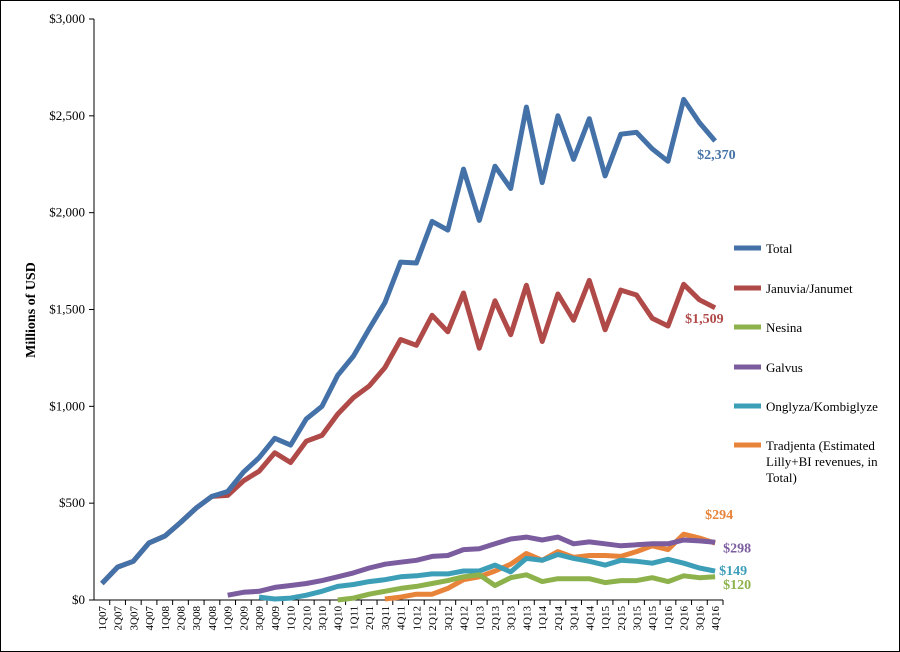  What do you see at coordinates (449, 618) in the screenshot?
I see `x-tick-label: 3Q12` at bounding box center [449, 618].